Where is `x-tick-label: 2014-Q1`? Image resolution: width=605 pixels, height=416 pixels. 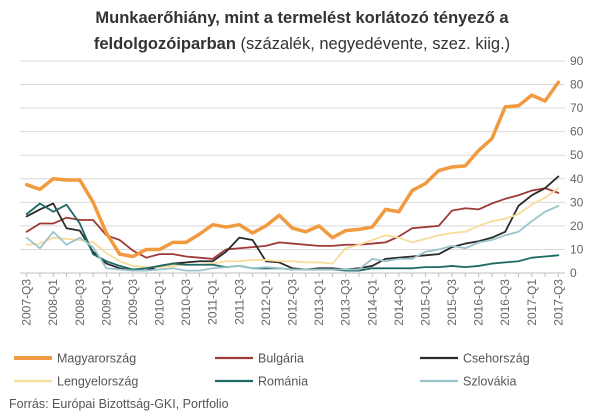
x-tick-label: 2014-Q1 is located at coordinates (372, 302).